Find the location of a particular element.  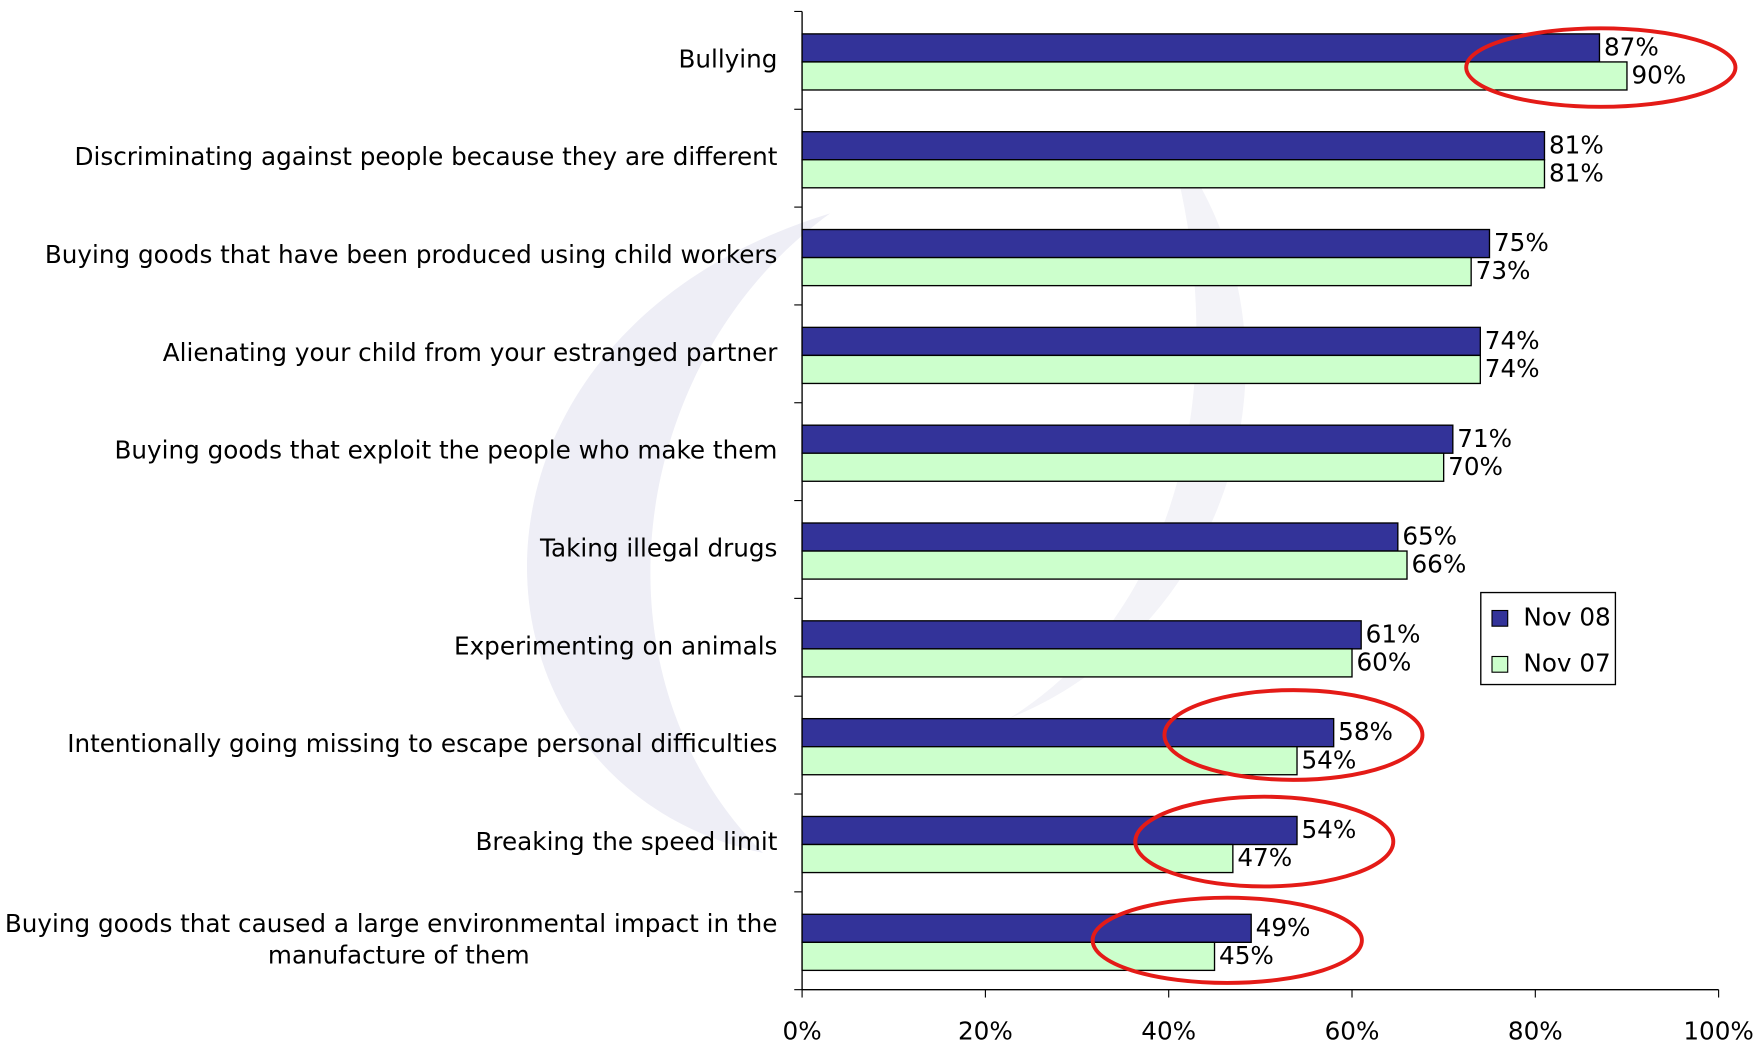

watermark is located at coordinates (678, 533).